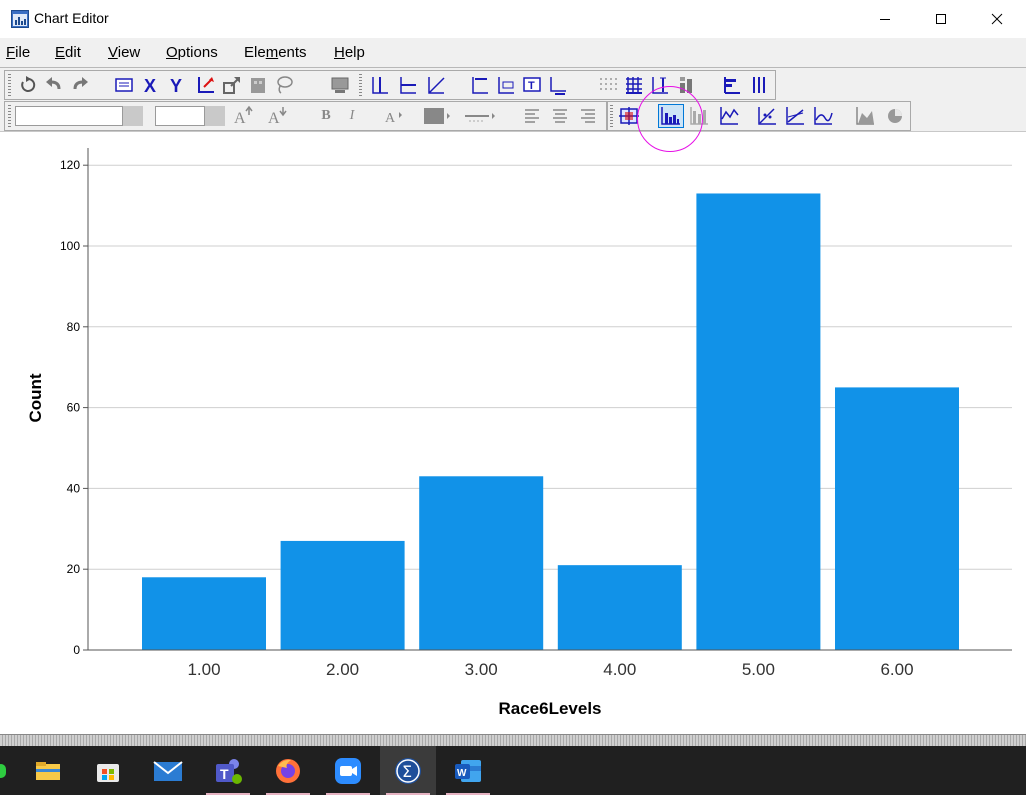 The image size is (1026, 795). Describe the element at coordinates (348, 770) in the screenshot. I see `taskbar-app-zoom` at that location.